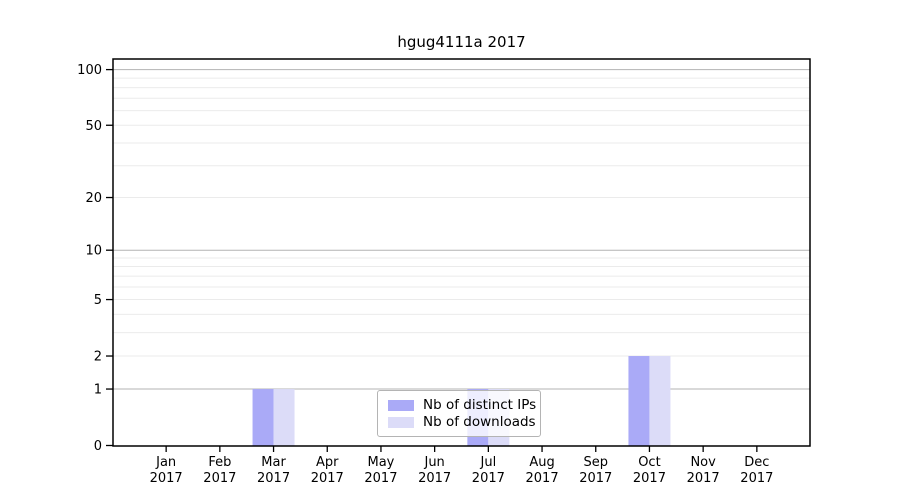  Describe the element at coordinates (461, 42) in the screenshot. I see `chart-title: hgug4111a 2017` at that location.